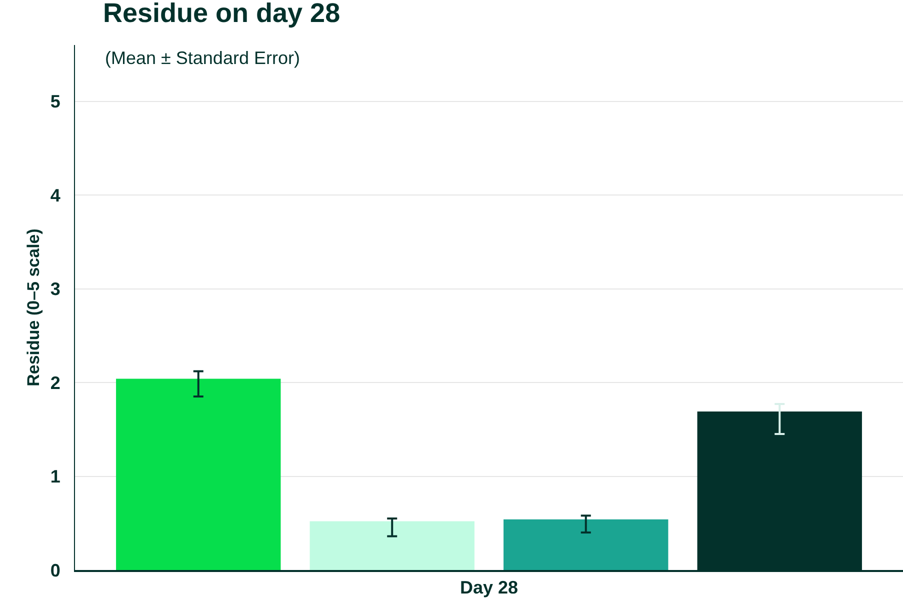 The width and height of the screenshot is (903, 608). Describe the element at coordinates (55, 195) in the screenshot. I see `y-tick-label: 4` at that location.